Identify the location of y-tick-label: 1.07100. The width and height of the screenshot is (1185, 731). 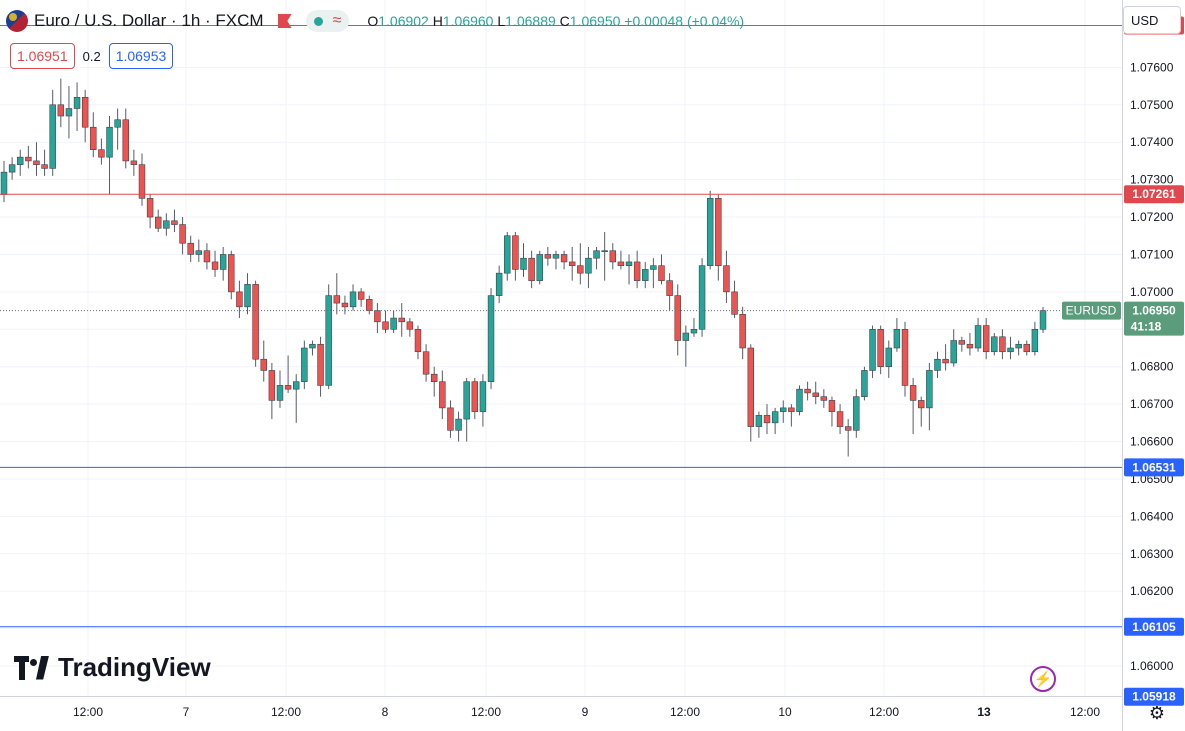
(1152, 254).